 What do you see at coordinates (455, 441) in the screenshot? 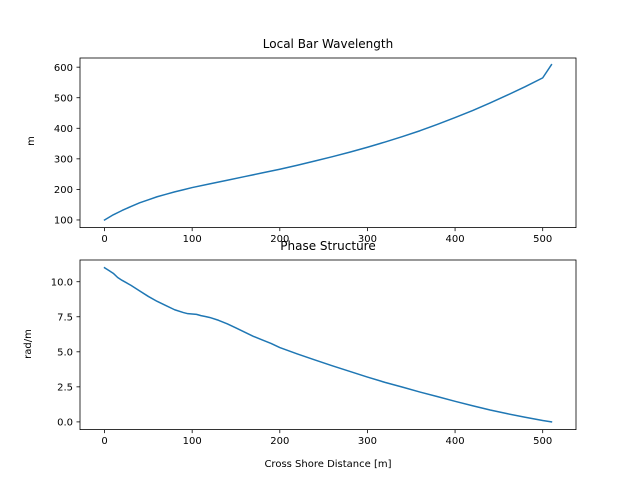
I see `phase-xtick-label: 400` at bounding box center [455, 441].